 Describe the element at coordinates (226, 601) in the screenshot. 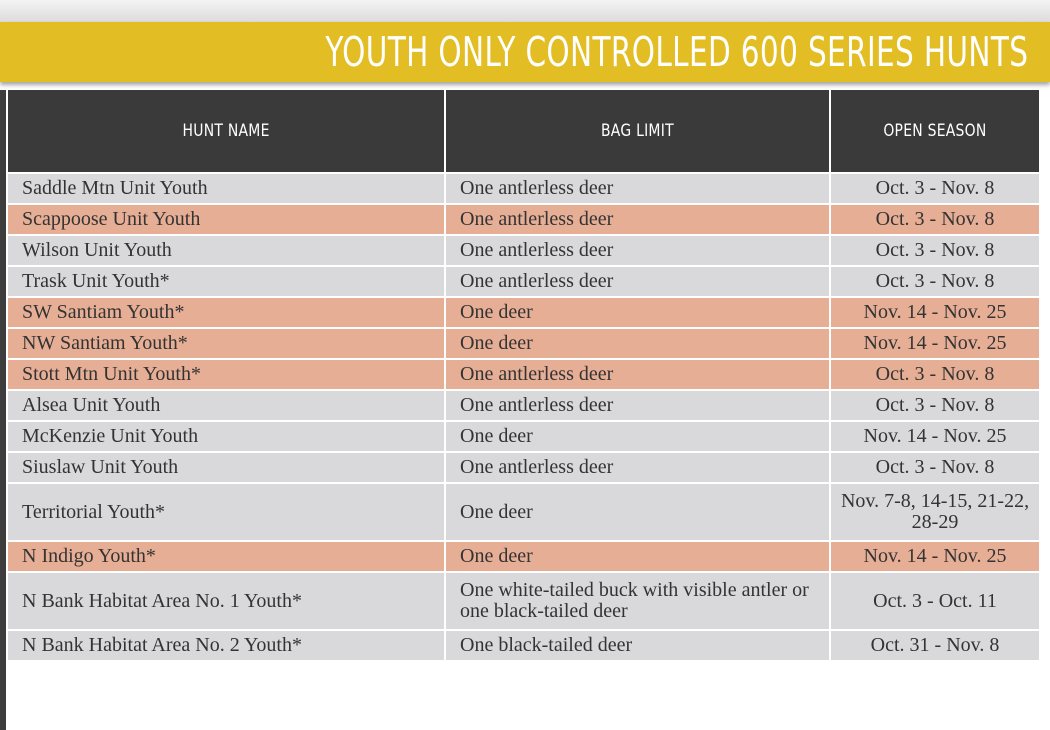

I see `hunt-name-cell: N Bank Habitat Area No. 1 Youth*` at that location.